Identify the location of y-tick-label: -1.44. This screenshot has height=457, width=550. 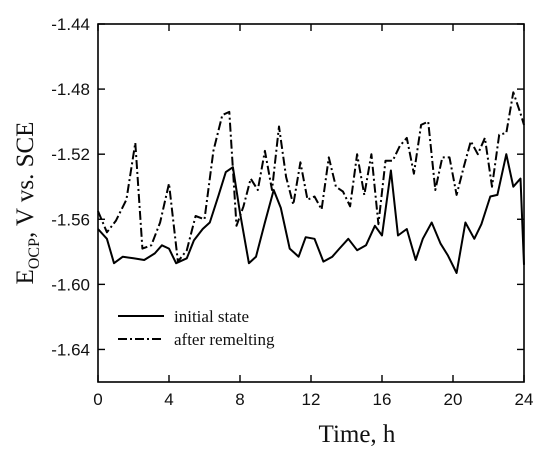
(70, 24).